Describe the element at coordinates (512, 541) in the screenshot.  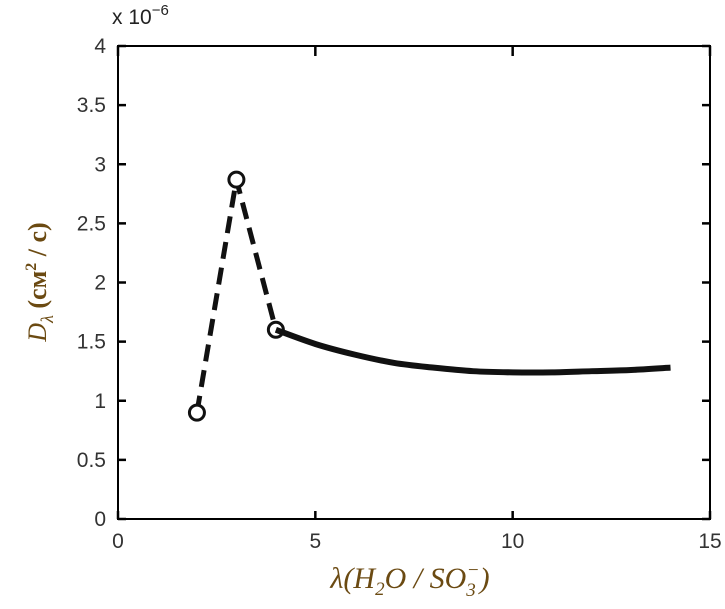
I see `x-tick-label: 10` at that location.